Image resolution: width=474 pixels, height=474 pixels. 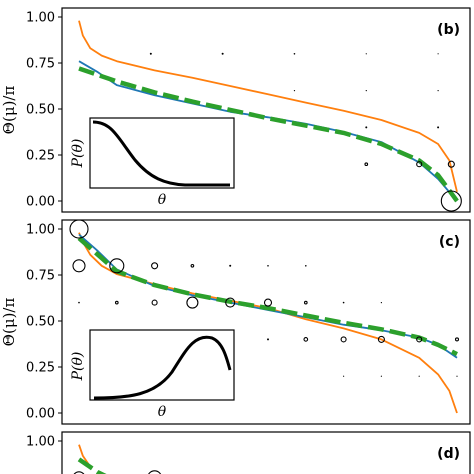 What do you see at coordinates (448, 454) in the screenshot?
I see `panel-label: (d)` at bounding box center [448, 454].